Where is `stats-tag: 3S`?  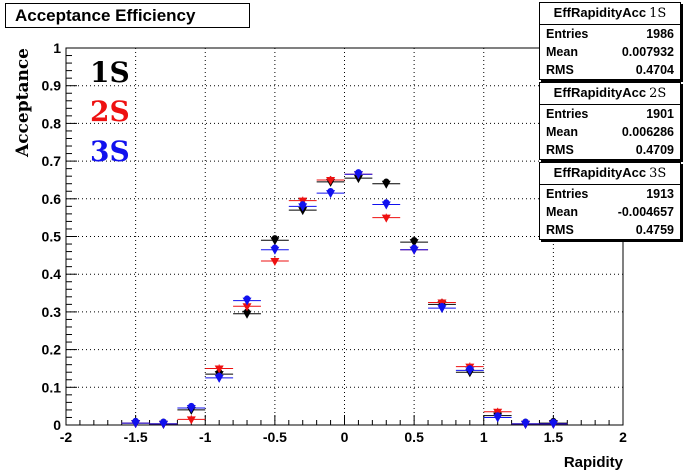 stats-tag: 3S is located at coordinates (658, 173).